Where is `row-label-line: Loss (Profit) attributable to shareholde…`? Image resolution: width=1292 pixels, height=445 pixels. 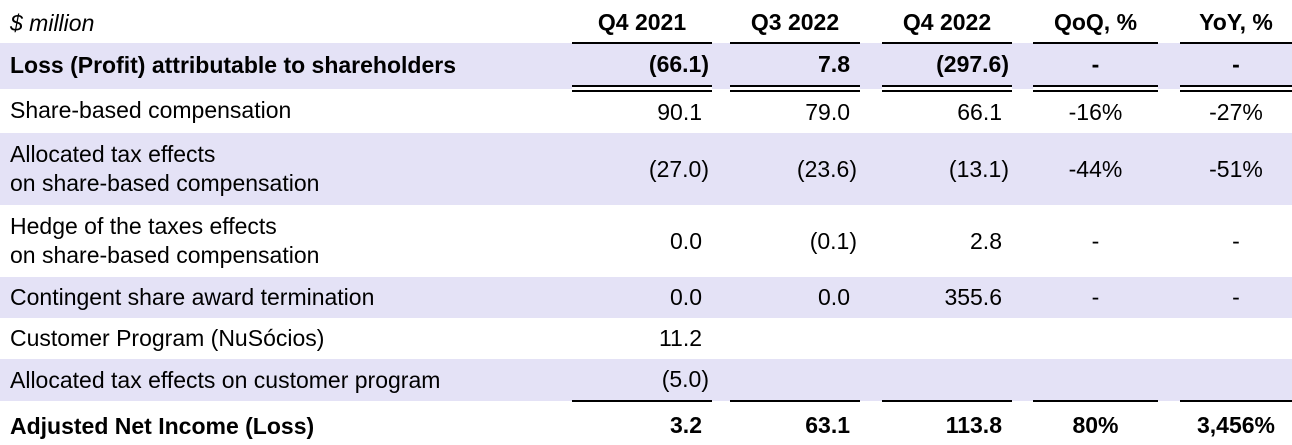
row-label-line: Loss (Profit) attributable to shareholde… is located at coordinates (233, 65).